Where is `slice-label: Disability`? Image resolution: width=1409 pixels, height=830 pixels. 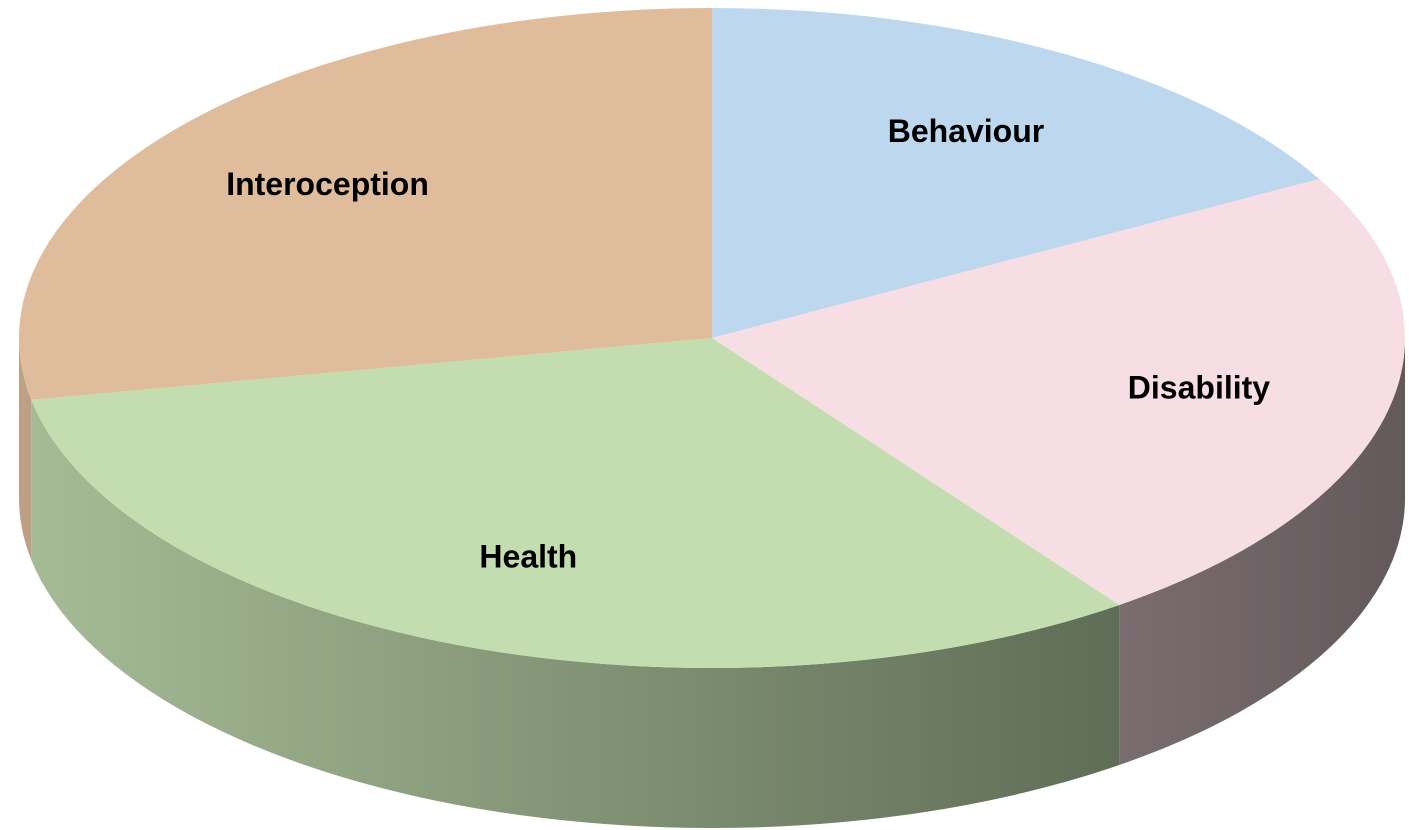
slice-label: Disability is located at coordinates (1199, 387).